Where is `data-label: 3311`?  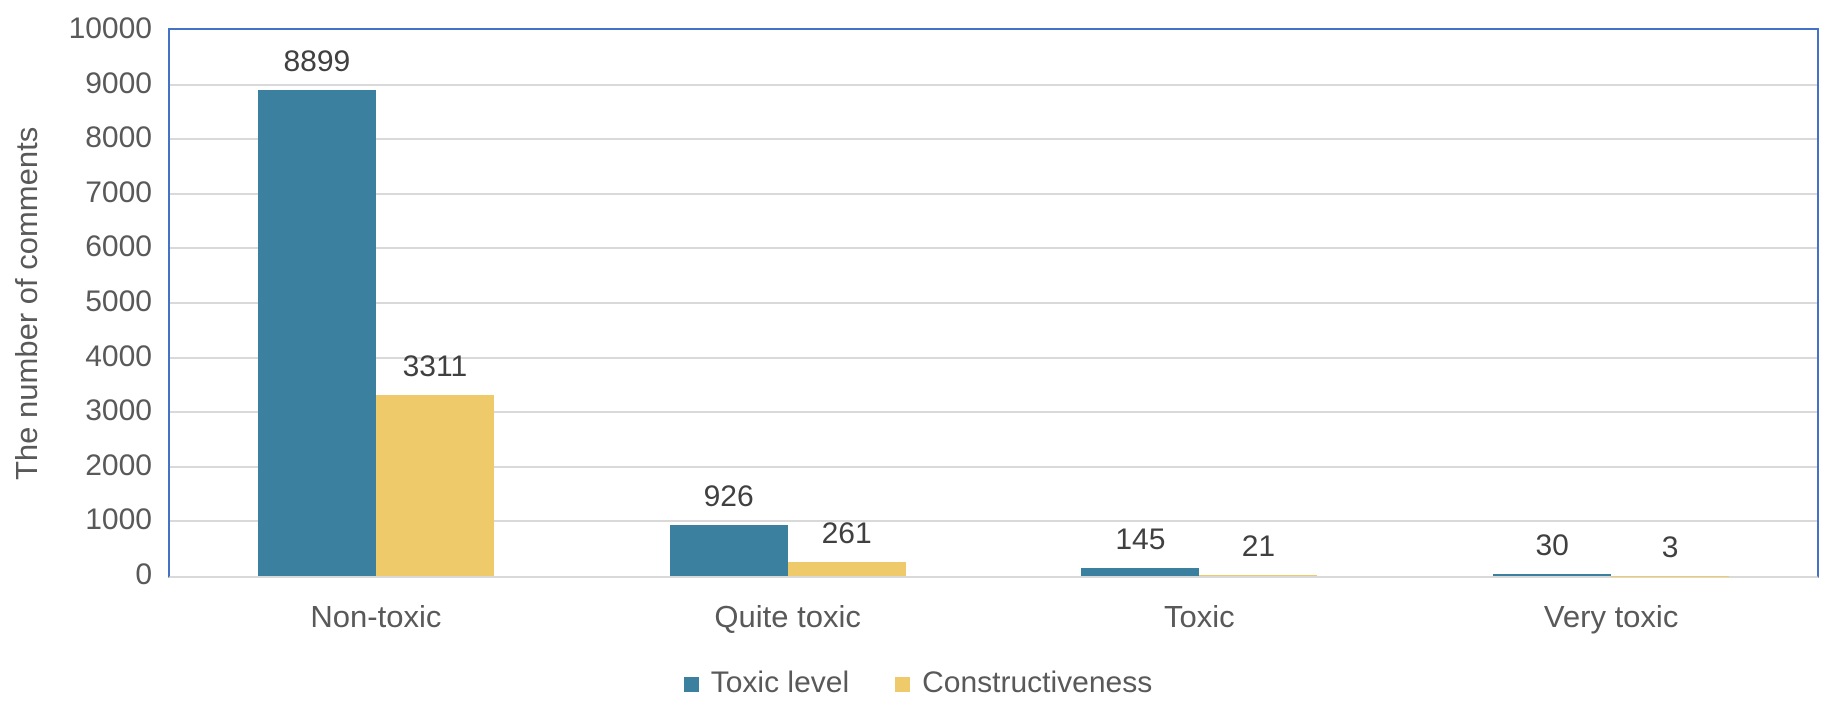 data-label: 3311 is located at coordinates (435, 367).